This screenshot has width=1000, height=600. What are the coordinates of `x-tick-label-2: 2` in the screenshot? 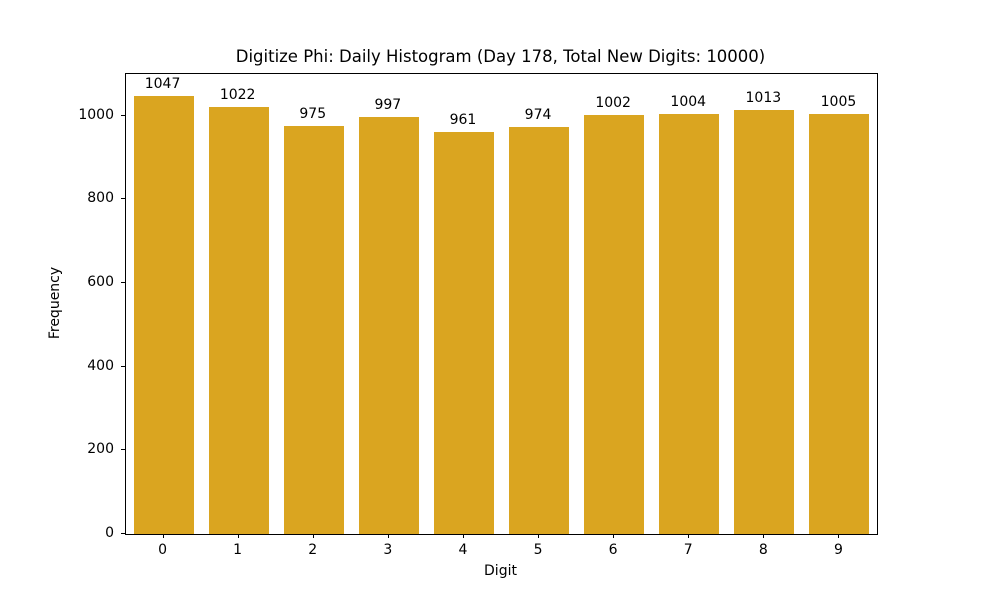 It's located at (313, 550).